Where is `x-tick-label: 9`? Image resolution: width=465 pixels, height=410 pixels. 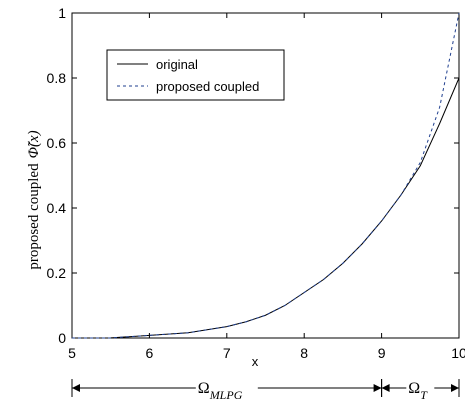 x-tick-label: 9 is located at coordinates (382, 353).